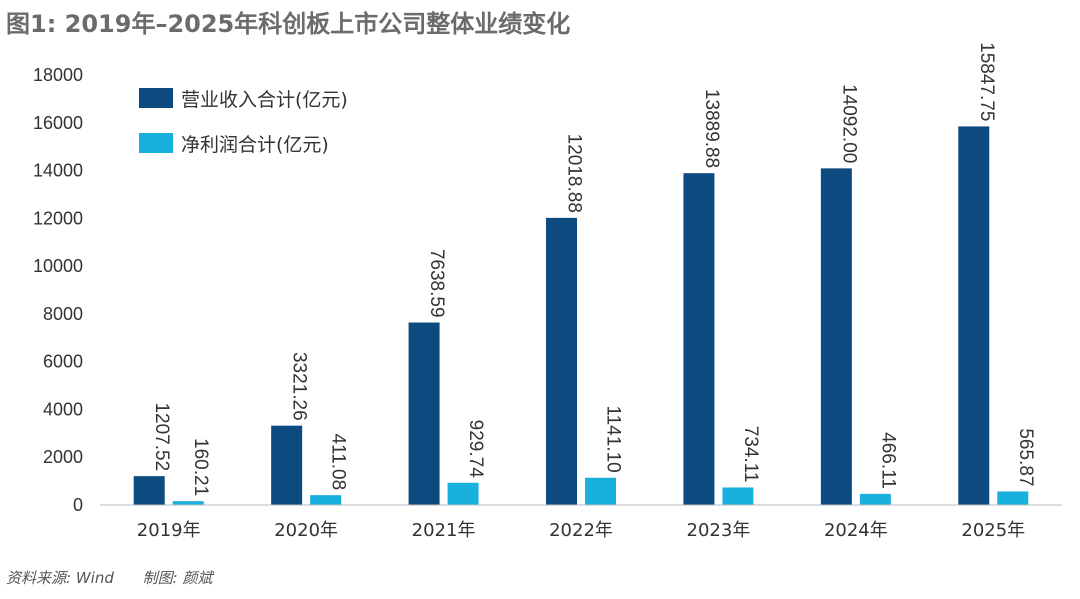  Describe the element at coordinates (243, 122) in the screenshot. I see `chart-legend: 营业收入合计(亿元) 净利润合计(亿元)` at that location.